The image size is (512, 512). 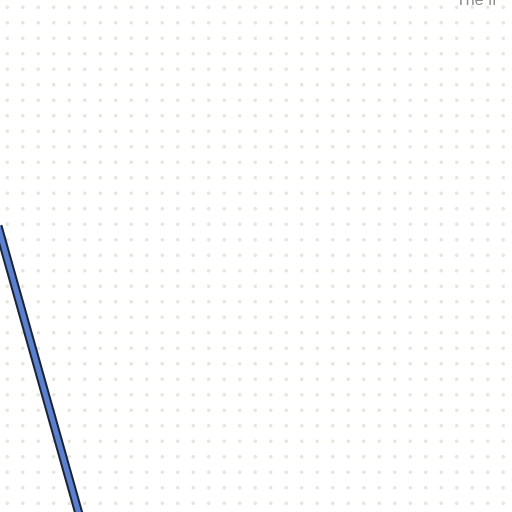 What do you see at coordinates (476, 4) in the screenshot?
I see `canvas-text-fragment: The fi` at bounding box center [476, 4].